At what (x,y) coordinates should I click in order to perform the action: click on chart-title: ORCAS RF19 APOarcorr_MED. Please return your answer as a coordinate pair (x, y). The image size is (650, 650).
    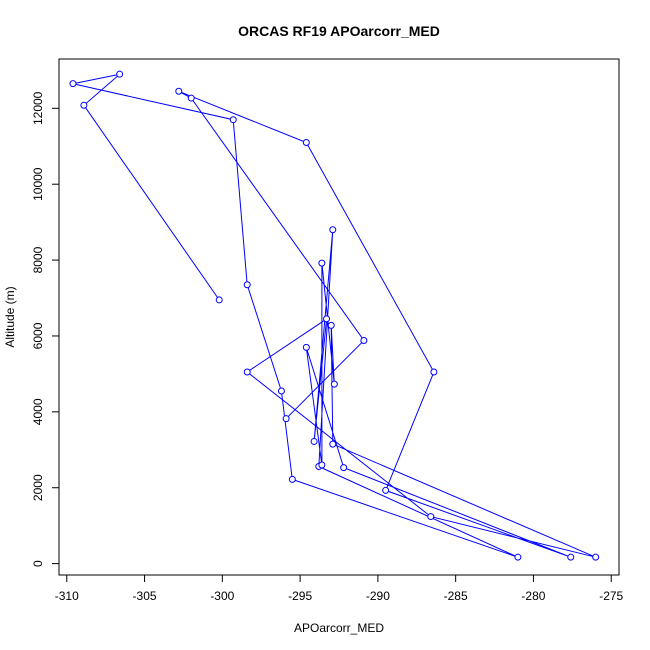
    Looking at the image, I should click on (339, 31).